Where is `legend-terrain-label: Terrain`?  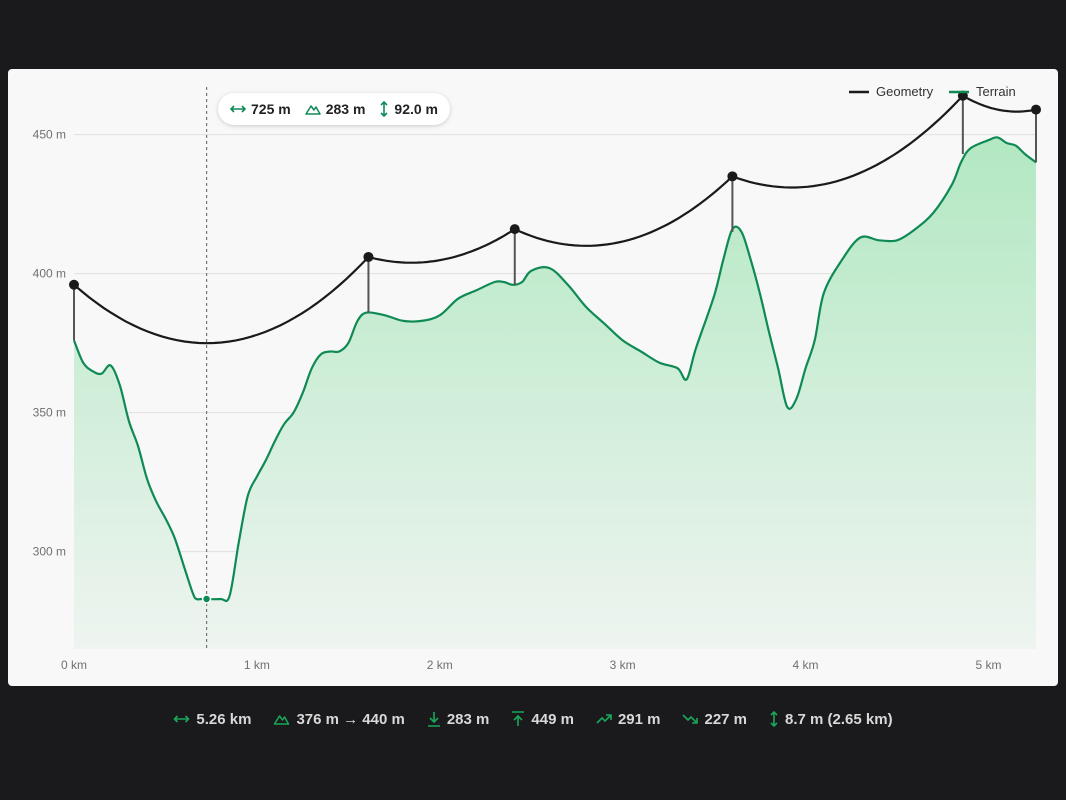 legend-terrain-label: Terrain is located at coordinates (996, 91).